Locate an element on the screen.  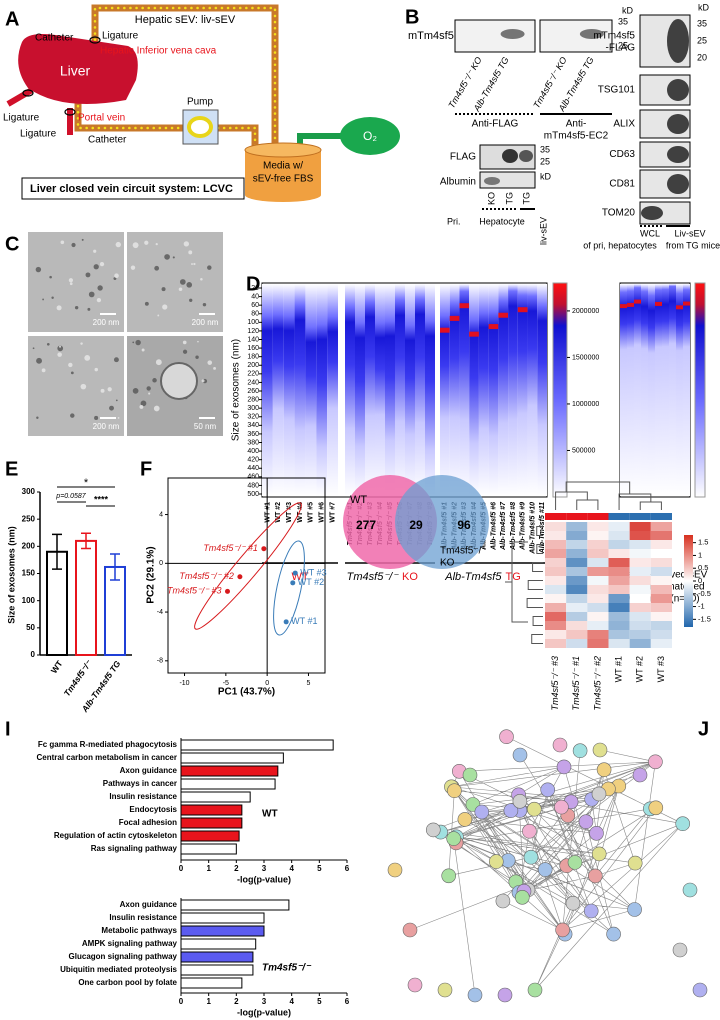
y-tick-label: 480 is located at coordinates (253, 485).